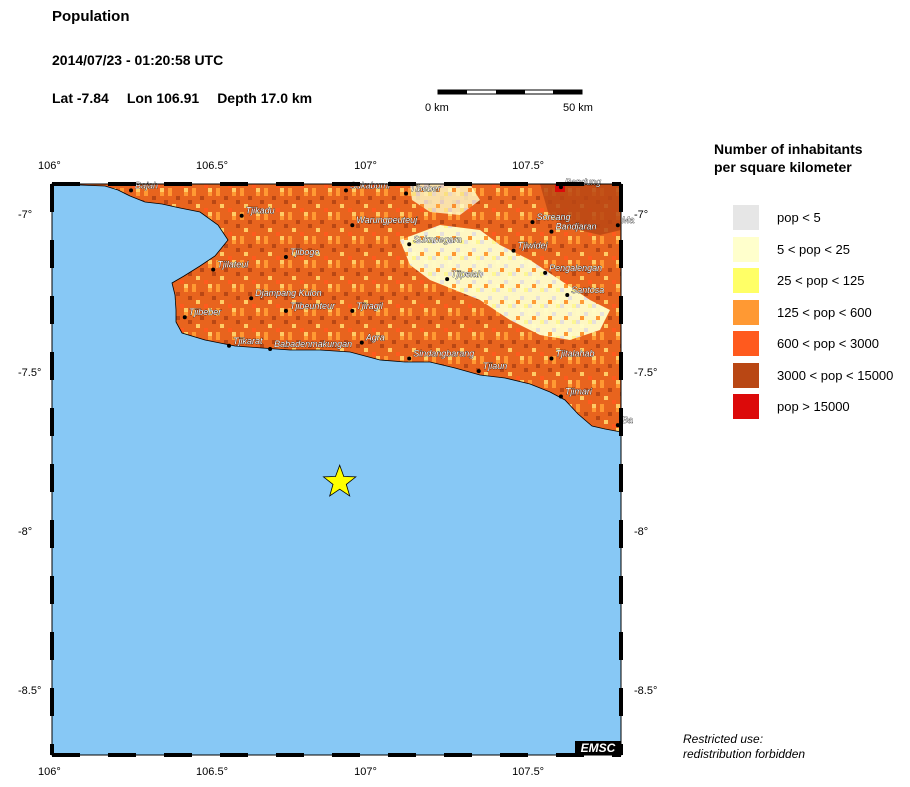 The image size is (910, 787). I want to click on town-label: Tjibeber, so click(206, 312).